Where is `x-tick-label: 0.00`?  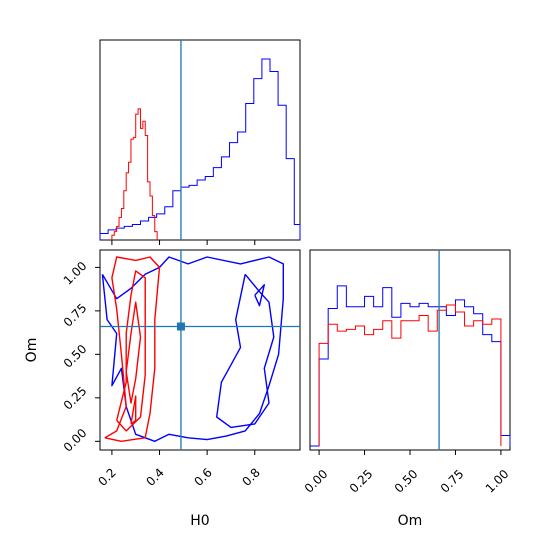
x-tick-label: 0.00 is located at coordinates (316, 481).